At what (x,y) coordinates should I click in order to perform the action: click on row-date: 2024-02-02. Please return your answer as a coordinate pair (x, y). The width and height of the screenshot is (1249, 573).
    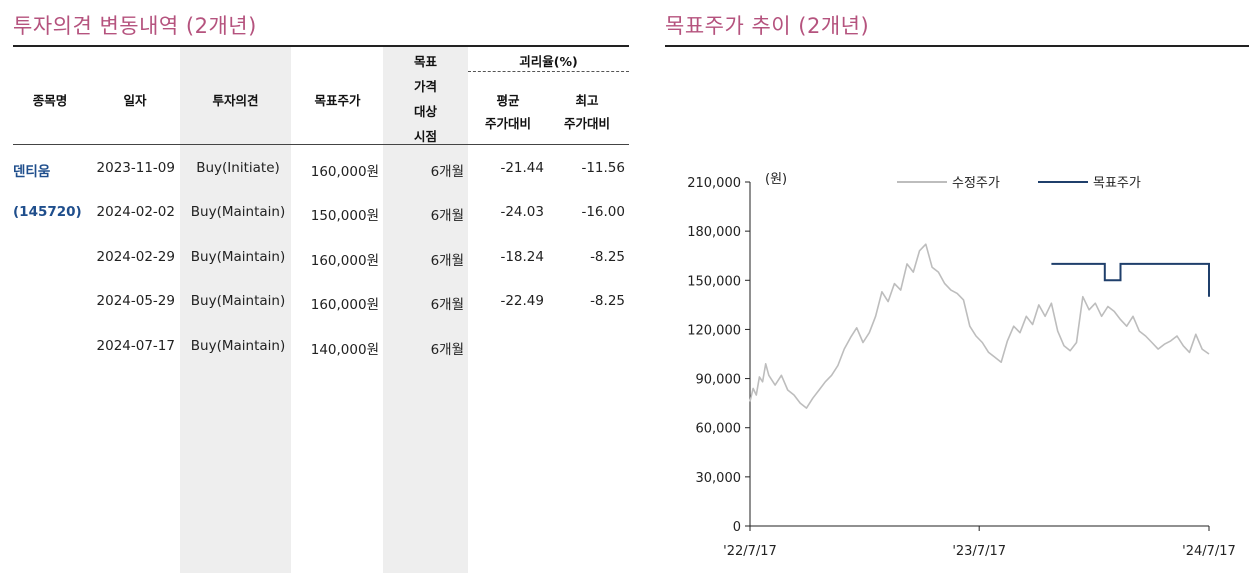
    Looking at the image, I should click on (135, 212).